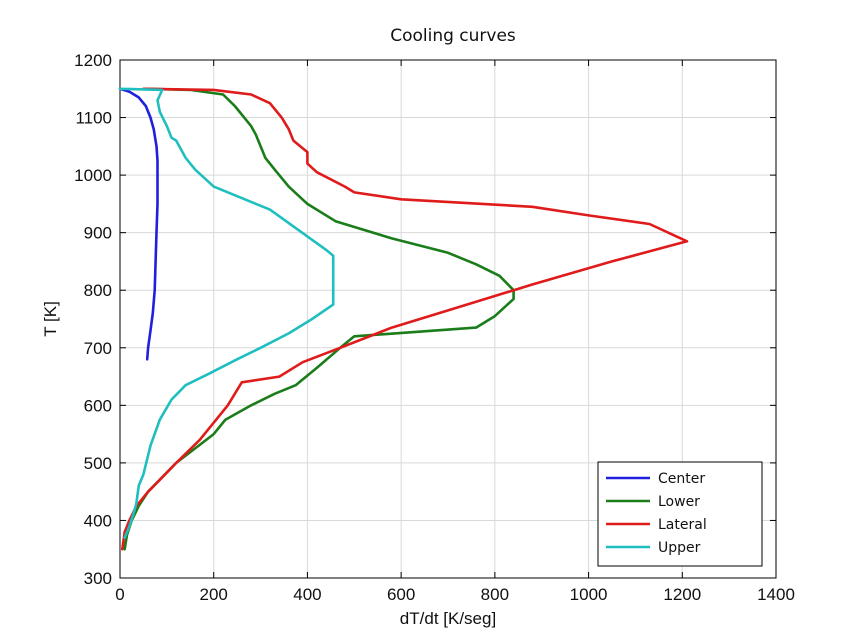  Describe the element at coordinates (679, 502) in the screenshot. I see `legend-label-lower: Lower` at that location.